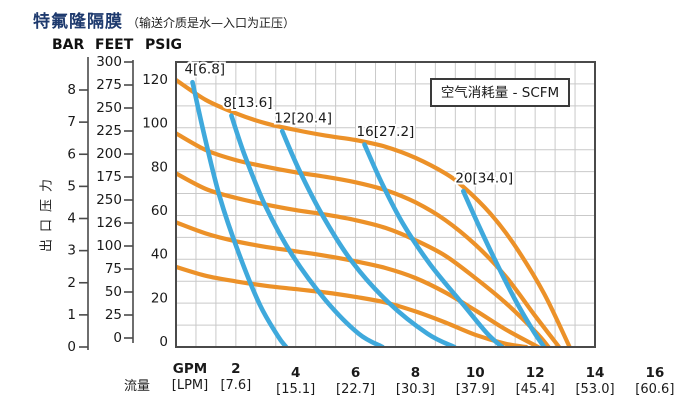 The height and width of the screenshot is (420, 674). Describe the element at coordinates (137, 386) in the screenshot. I see `x-axis-flow-label: 流量` at that location.